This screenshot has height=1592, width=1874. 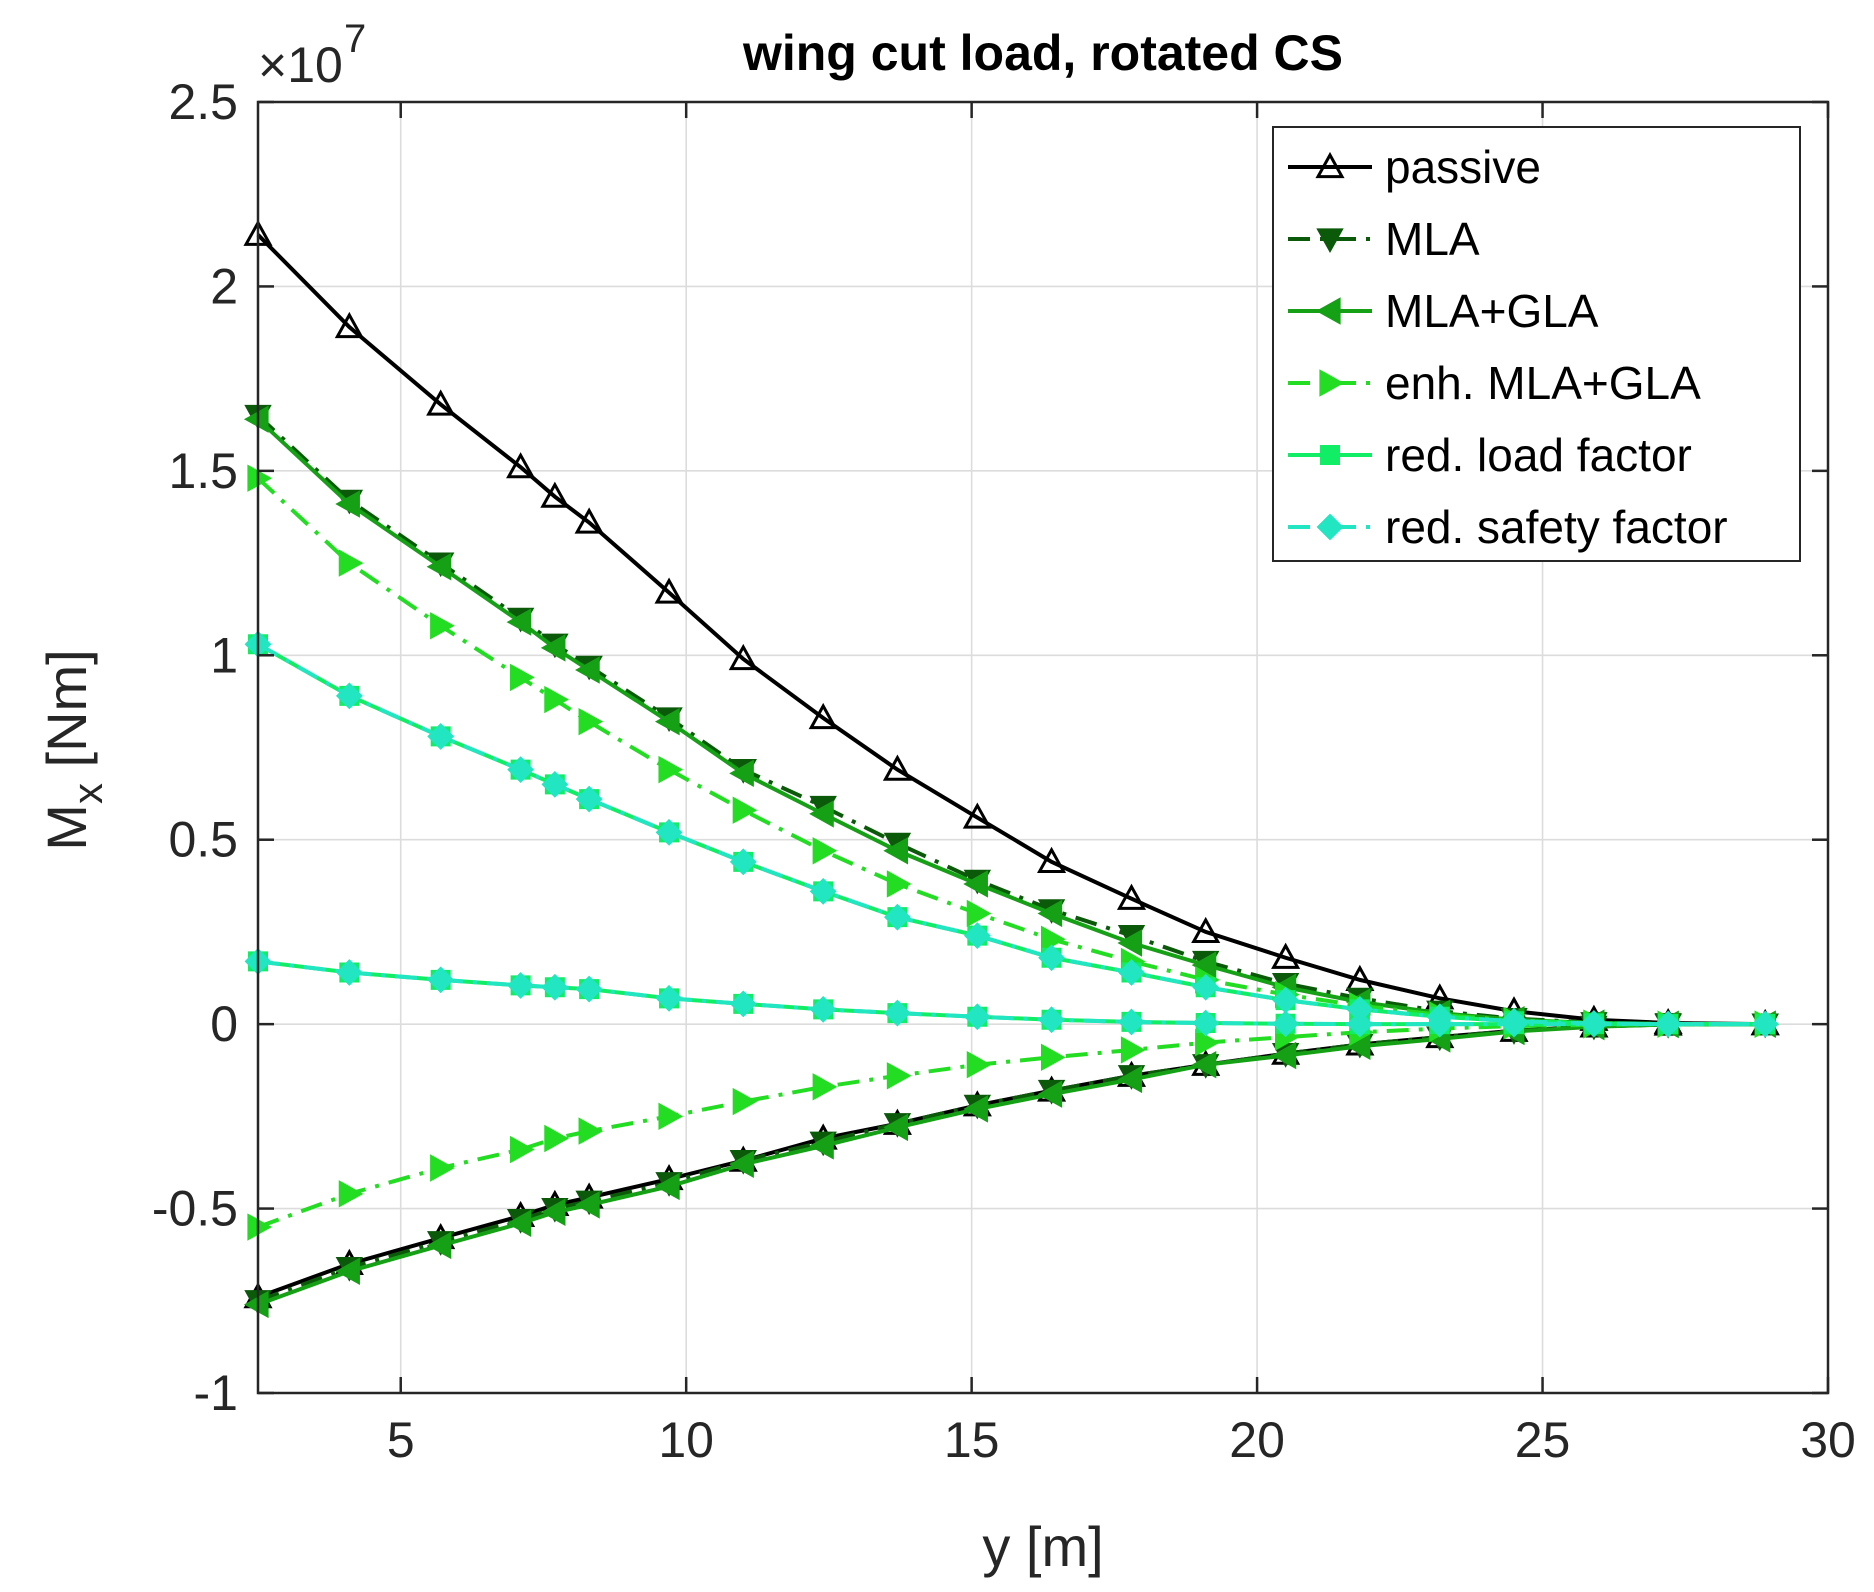 I want to click on y-tick-label: 2.5, so click(x=203, y=102).